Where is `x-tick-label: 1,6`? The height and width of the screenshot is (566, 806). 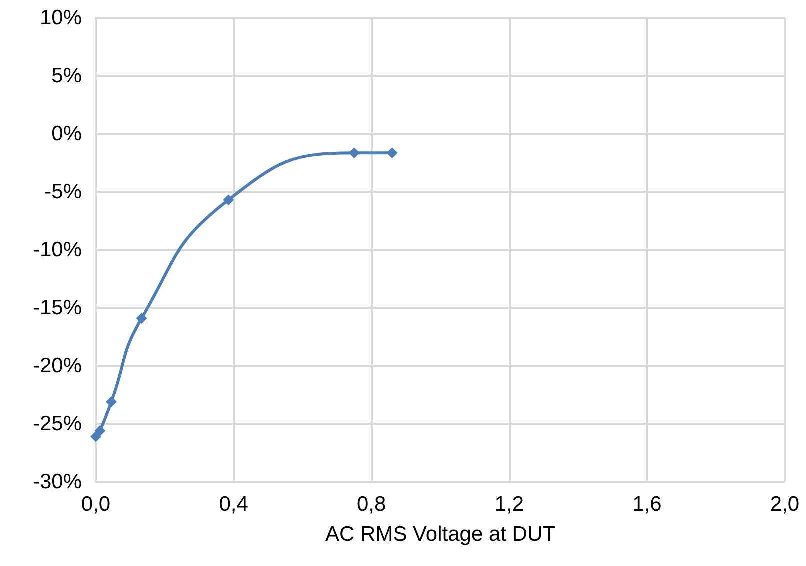
x-tick-label: 1,6 is located at coordinates (647, 504).